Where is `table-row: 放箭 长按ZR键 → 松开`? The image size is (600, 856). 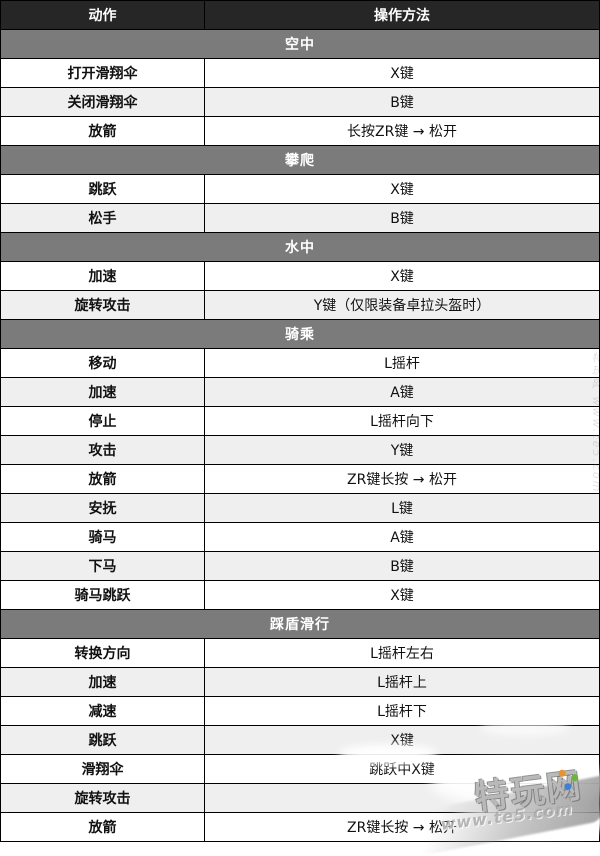
table-row: 放箭 长按ZR键 → 松开 is located at coordinates (300, 131).